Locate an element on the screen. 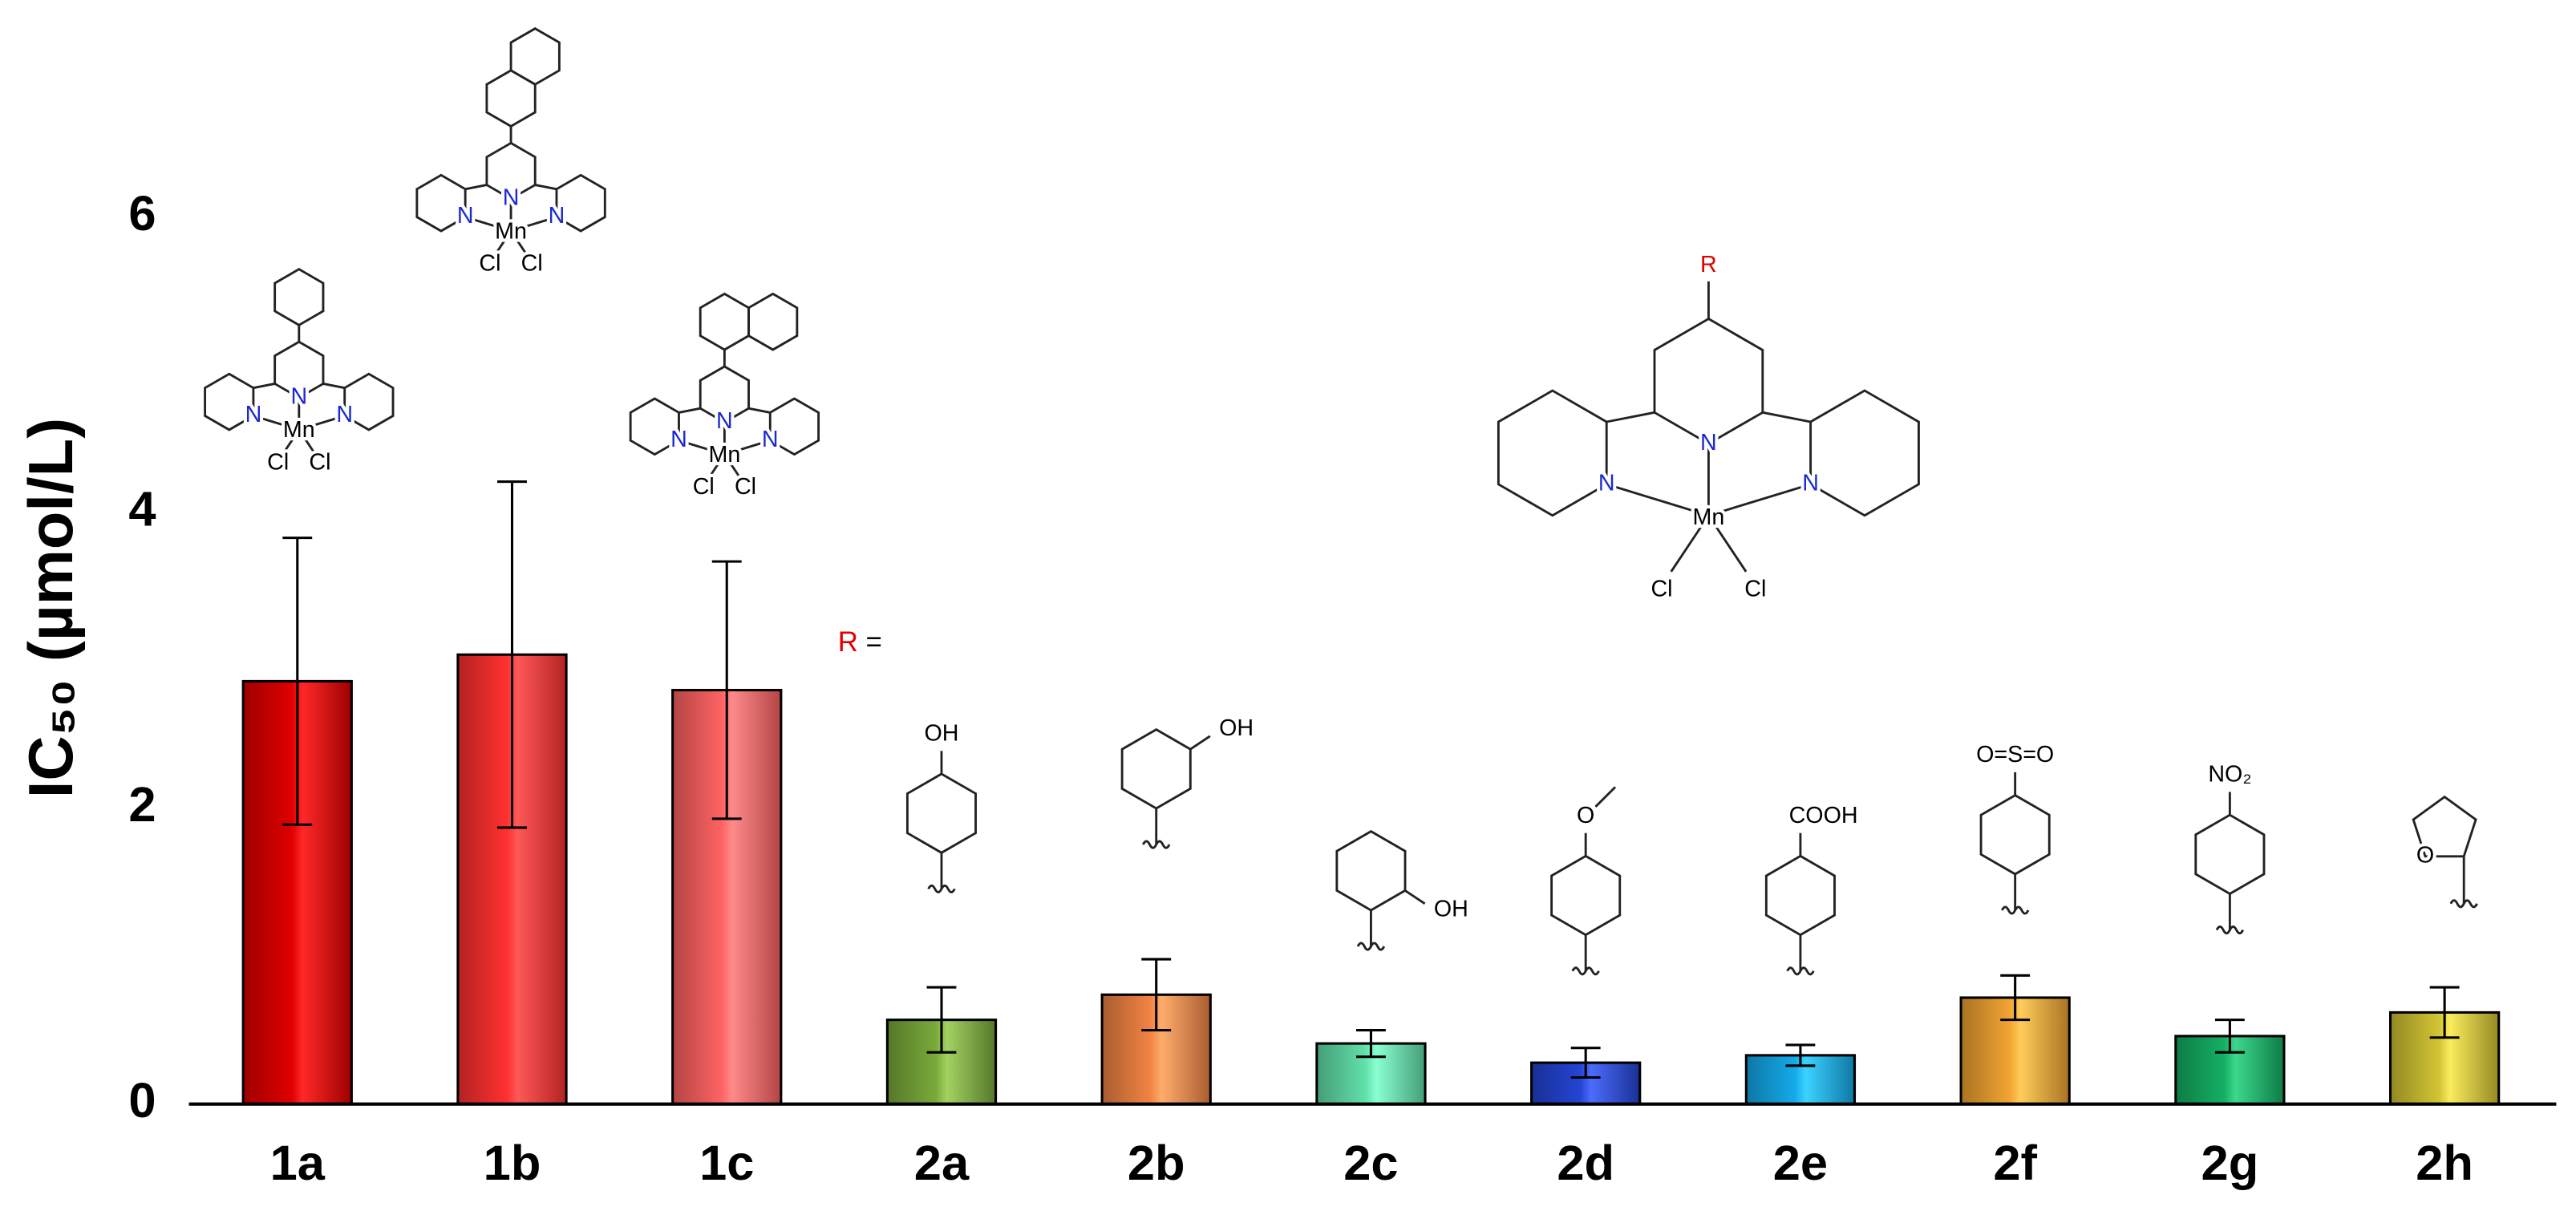 Image resolution: width=2576 pixels, height=1211 pixels. atom-label: R is located at coordinates (1708, 264).